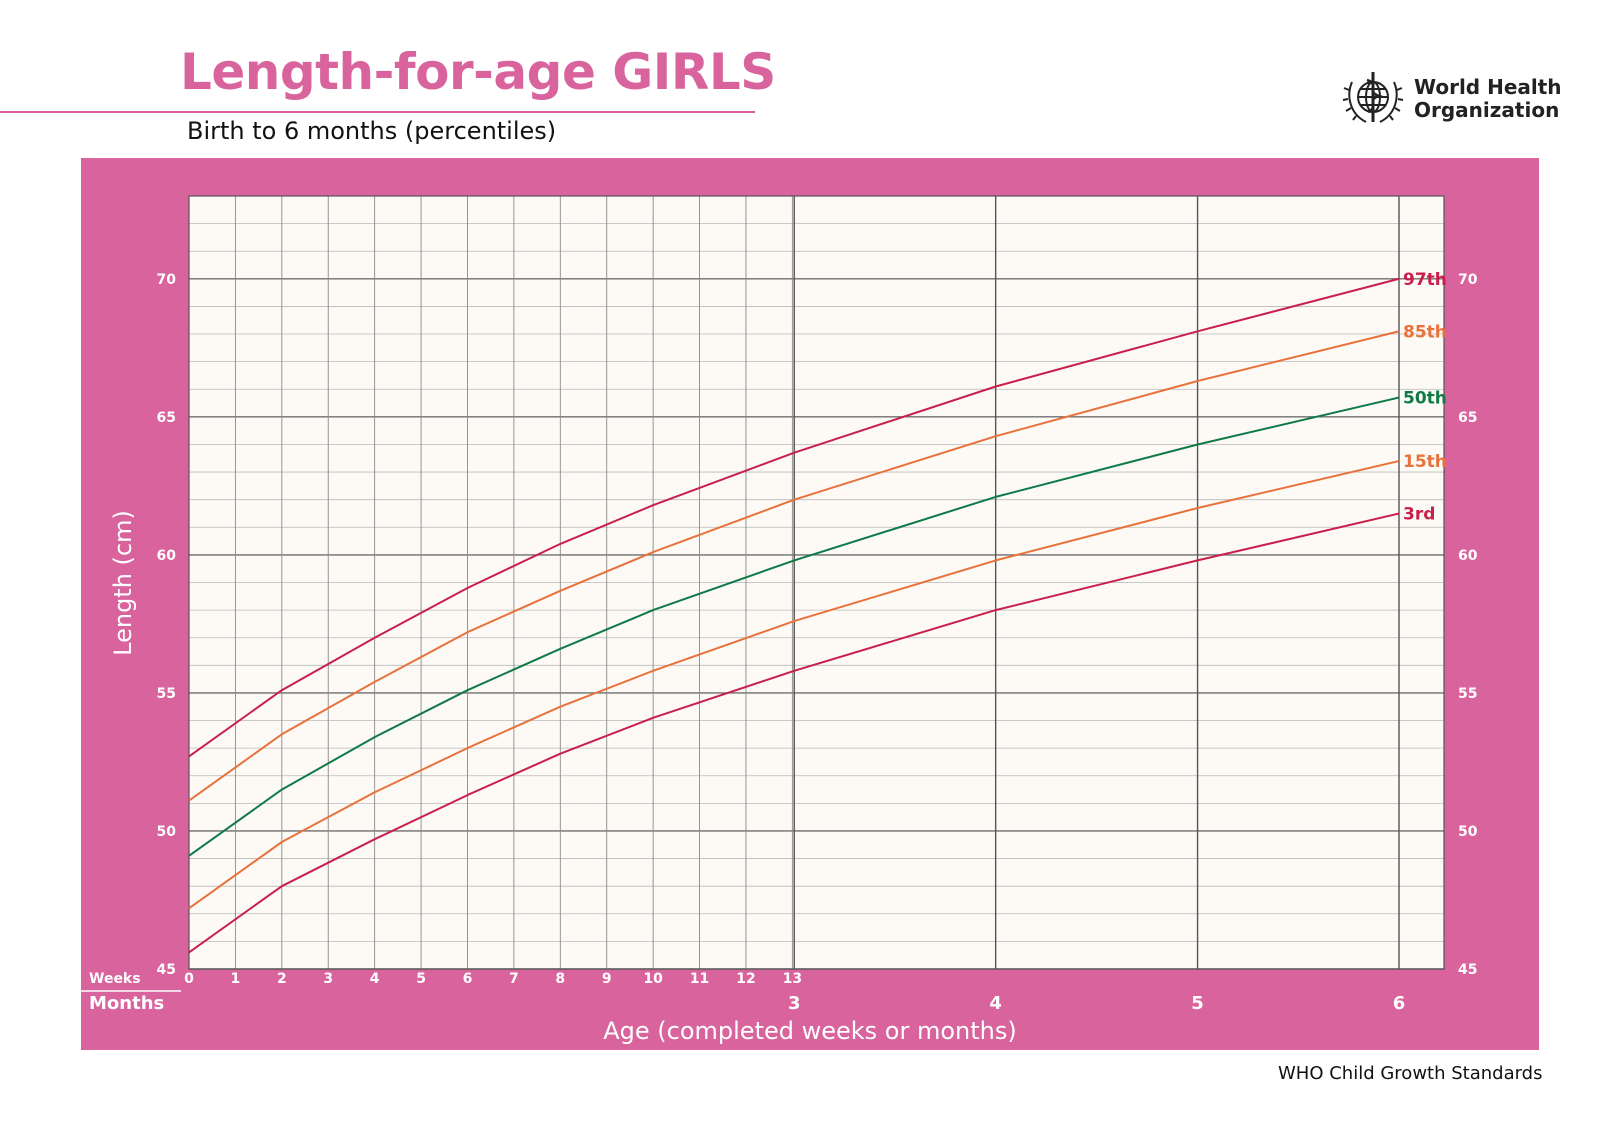 The image size is (1608, 1130). I want to click on week-tick-label: 6, so click(468, 979).